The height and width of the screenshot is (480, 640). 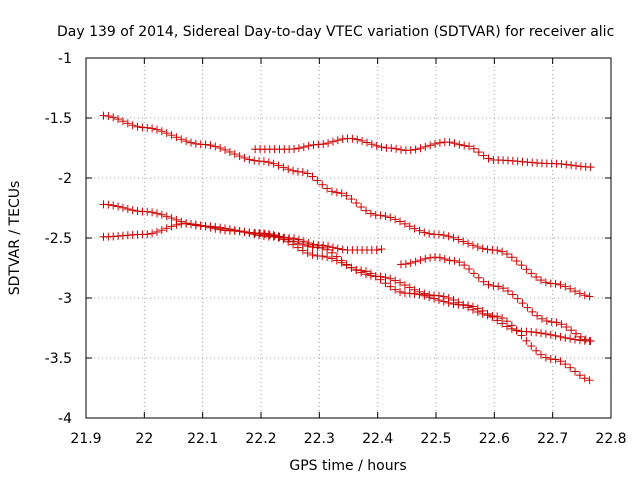 I want to click on y-tick-label: -1.5, so click(x=58, y=119).